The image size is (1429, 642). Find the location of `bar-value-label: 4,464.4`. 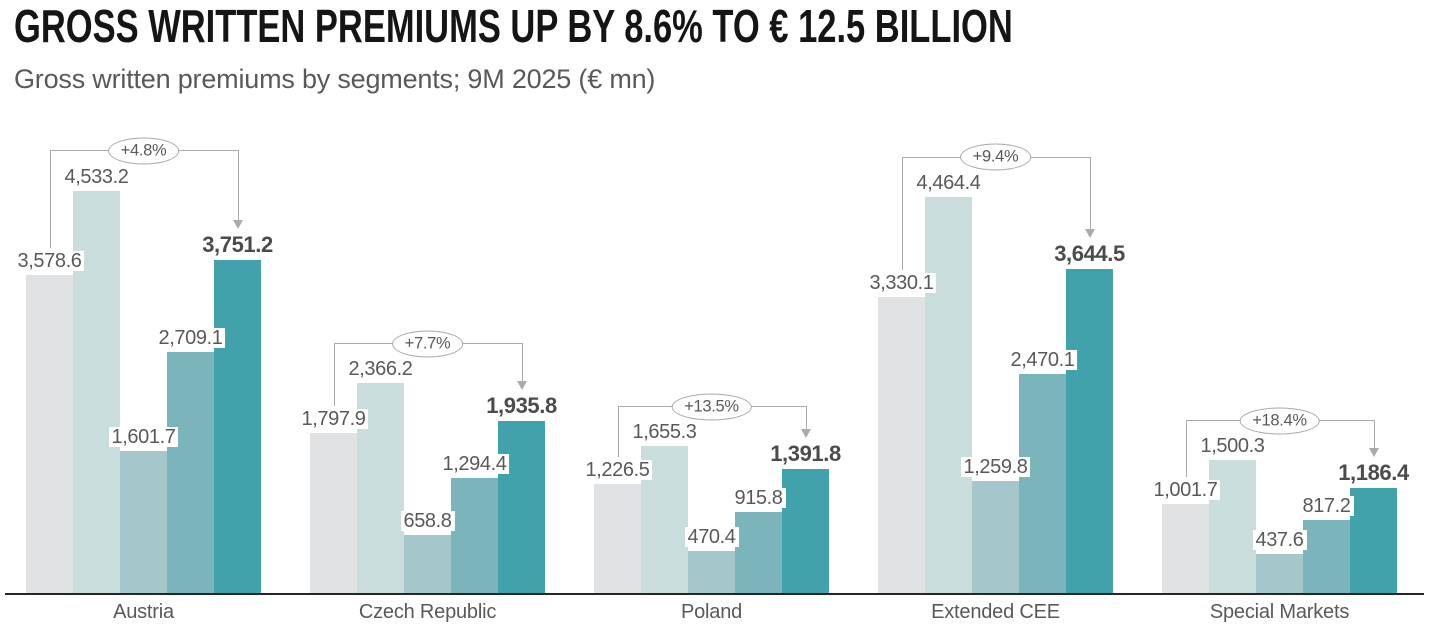

bar-value-label: 4,464.4 is located at coordinates (948, 182).